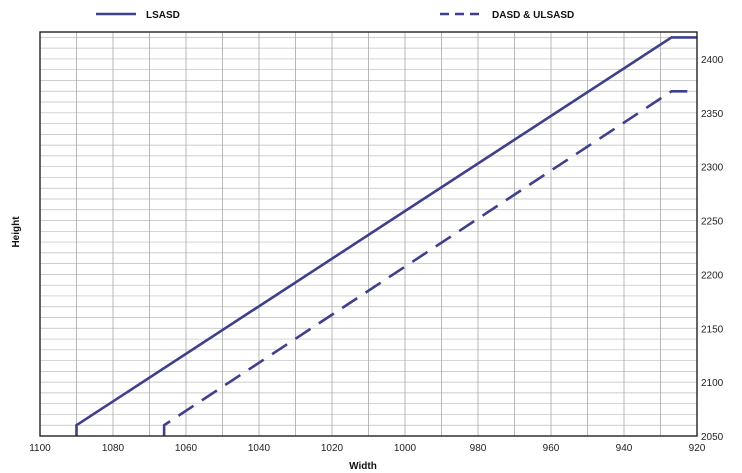  Describe the element at coordinates (40, 448) in the screenshot. I see `x-tick-label: 1100` at that location.